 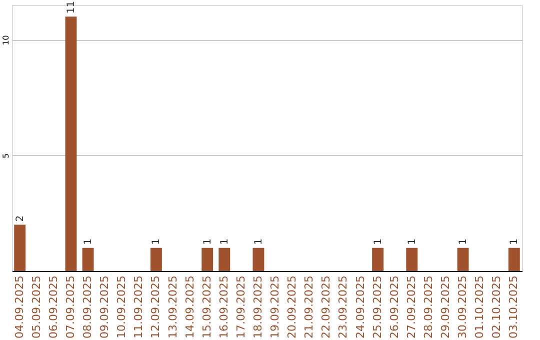 I want to click on x-tick-label: 07.09.2025, so click(x=70, y=307).